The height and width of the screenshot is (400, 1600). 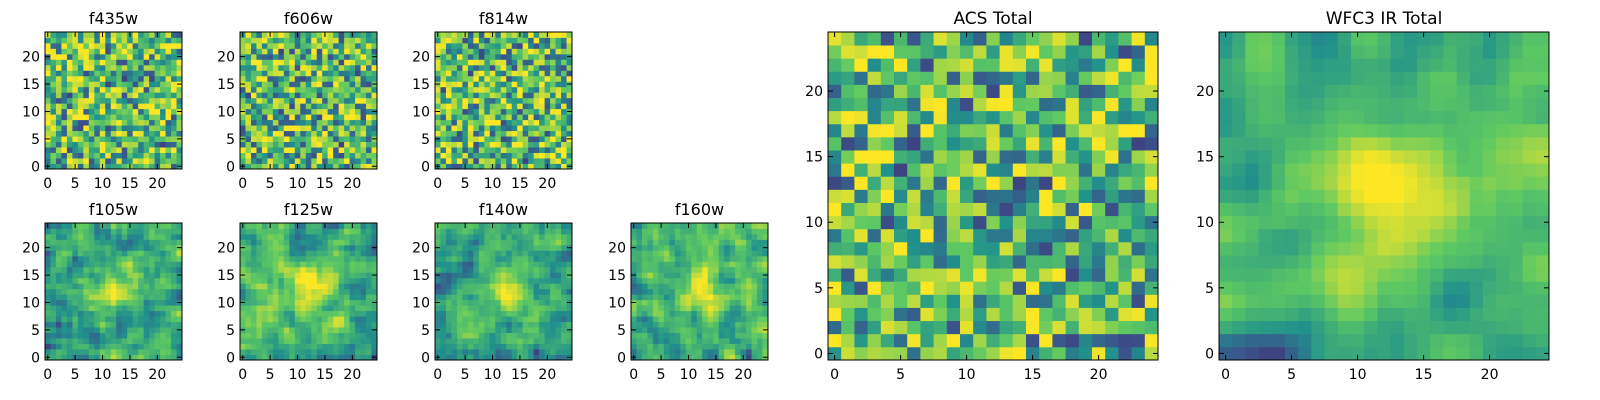 What do you see at coordinates (465, 375) in the screenshot?
I see `x-tick-label: 5` at bounding box center [465, 375].